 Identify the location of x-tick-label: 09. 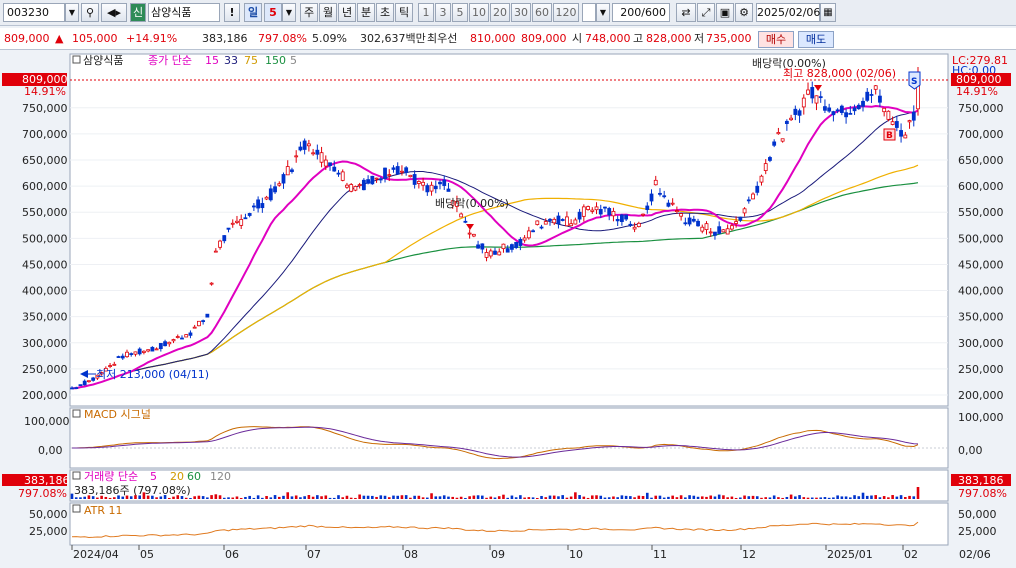
(498, 554).